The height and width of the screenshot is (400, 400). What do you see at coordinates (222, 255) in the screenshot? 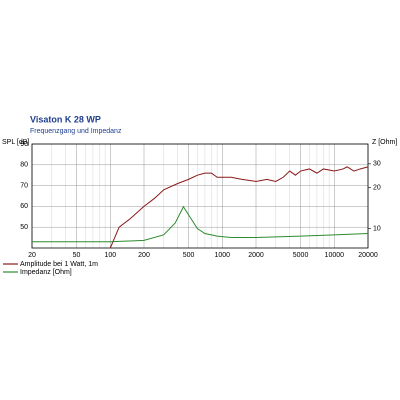
I see `x-tick-label: 1000` at bounding box center [222, 255].